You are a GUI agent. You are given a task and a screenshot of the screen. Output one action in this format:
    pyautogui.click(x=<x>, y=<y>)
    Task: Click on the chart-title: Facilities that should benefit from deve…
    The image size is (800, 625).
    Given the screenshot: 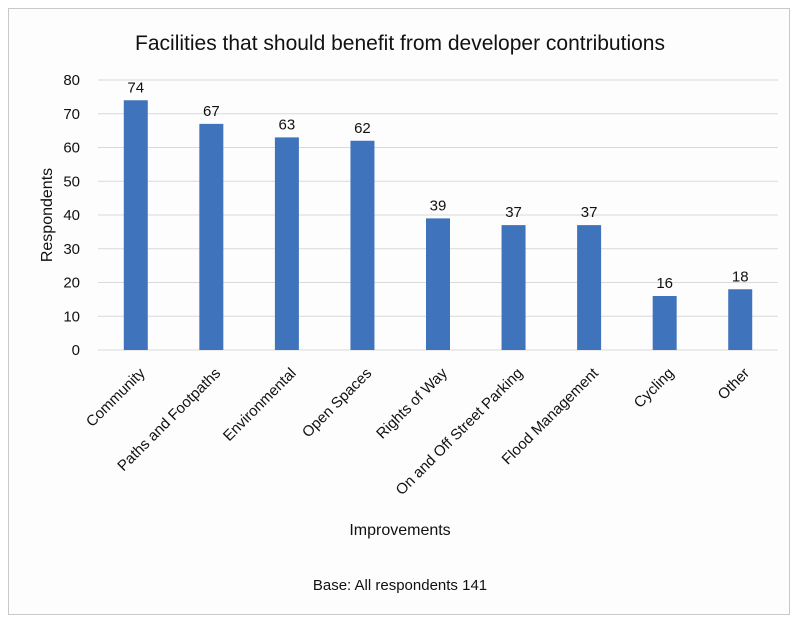 What is the action you would take?
    pyautogui.click(x=400, y=43)
    